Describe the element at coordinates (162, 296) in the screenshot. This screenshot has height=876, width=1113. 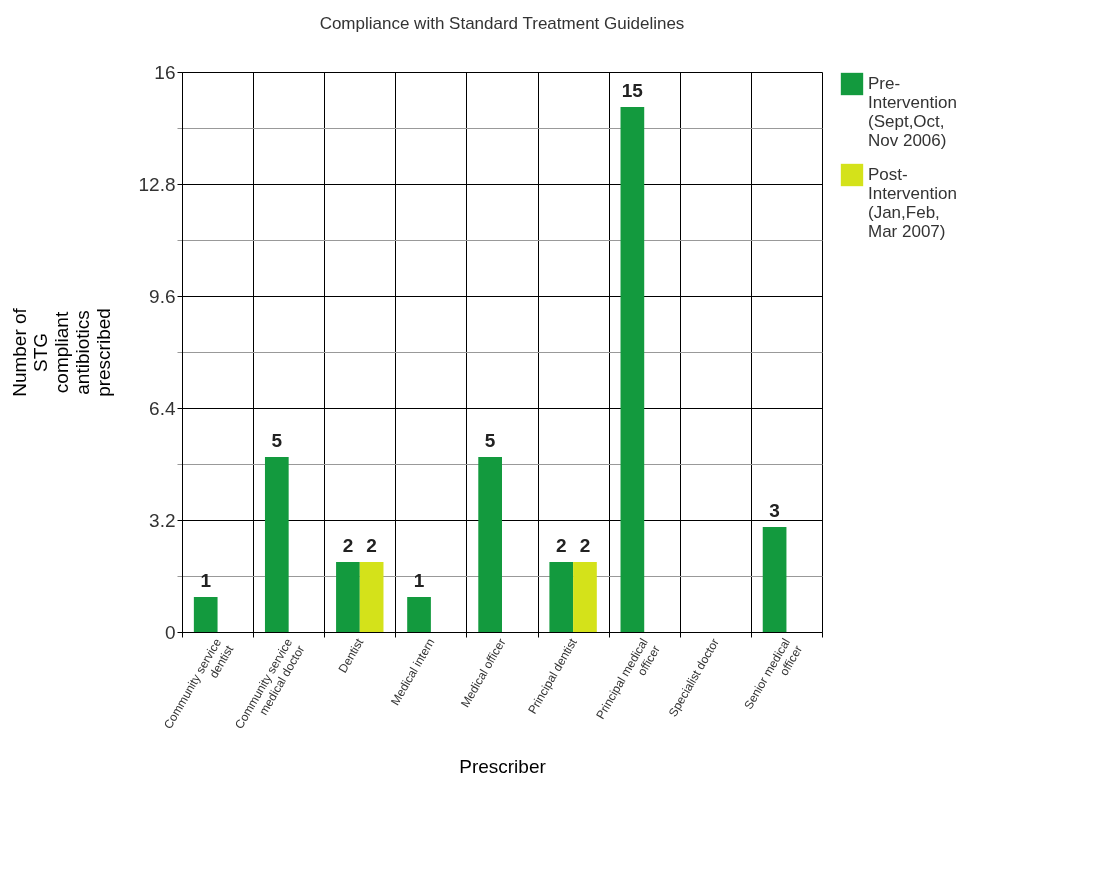
I see `y-tick-label: 9.6` at that location.